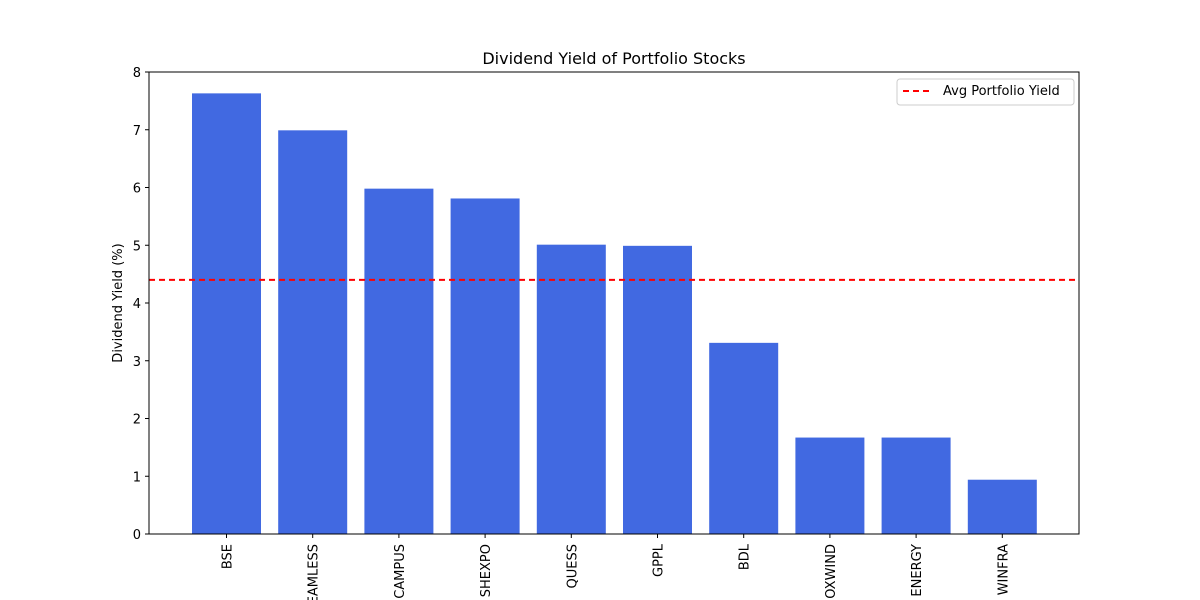 The height and width of the screenshot is (600, 1200). Describe the element at coordinates (572, 566) in the screenshot. I see `x-tick-label: QUESS` at that location.